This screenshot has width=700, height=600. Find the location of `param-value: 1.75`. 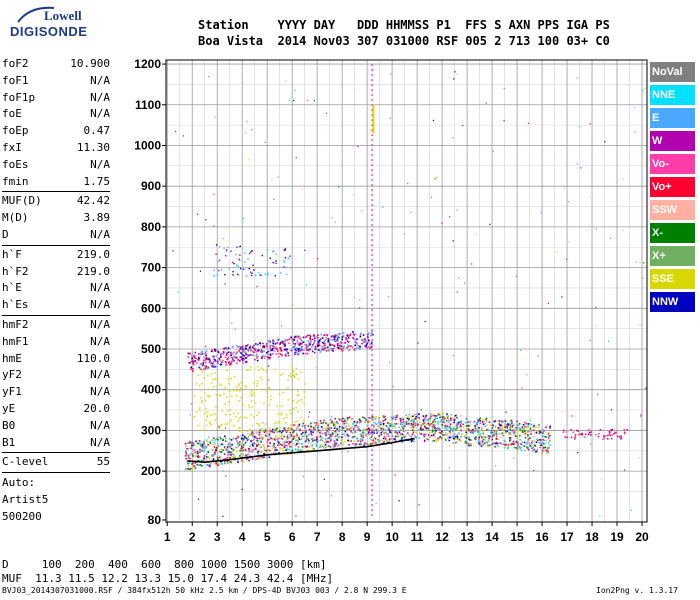

param-value: 1.75 is located at coordinates (97, 181).